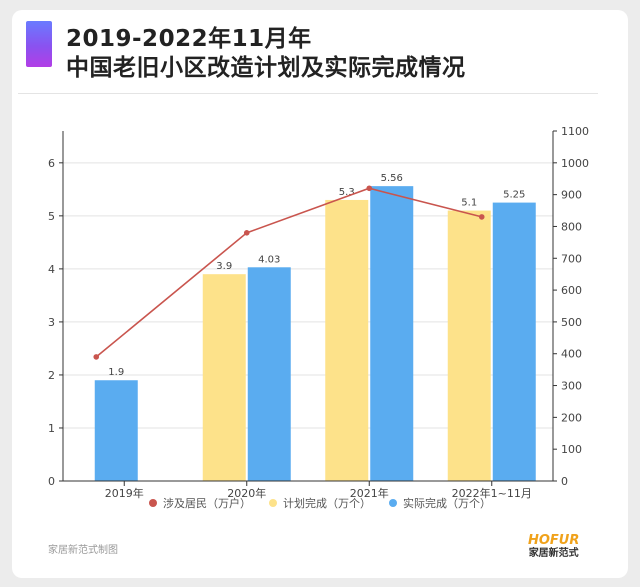 The height and width of the screenshot is (587, 640). Describe the element at coordinates (308, 93) in the screenshot. I see `title-divider` at that location.